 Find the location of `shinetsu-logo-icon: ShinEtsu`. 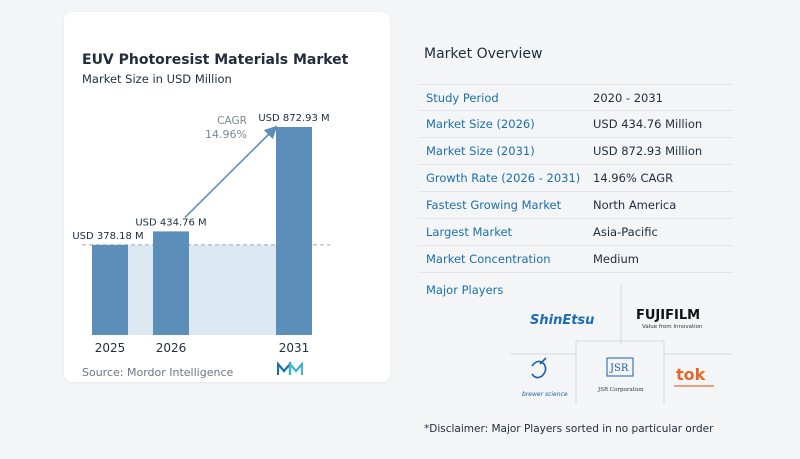

shinetsu-logo-icon: ShinEtsu is located at coordinates (562, 320).